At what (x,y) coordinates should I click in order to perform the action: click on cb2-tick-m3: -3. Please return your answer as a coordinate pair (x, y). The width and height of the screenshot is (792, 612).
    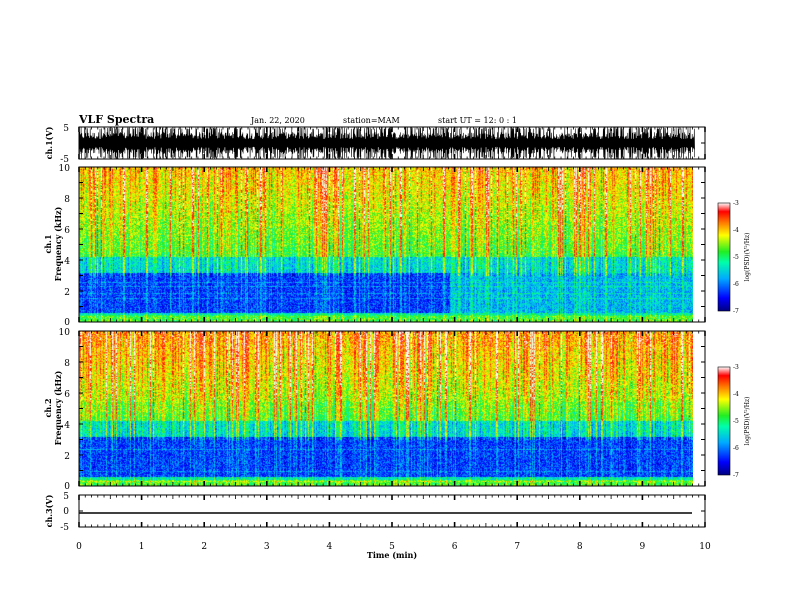
    Looking at the image, I should click on (736, 367).